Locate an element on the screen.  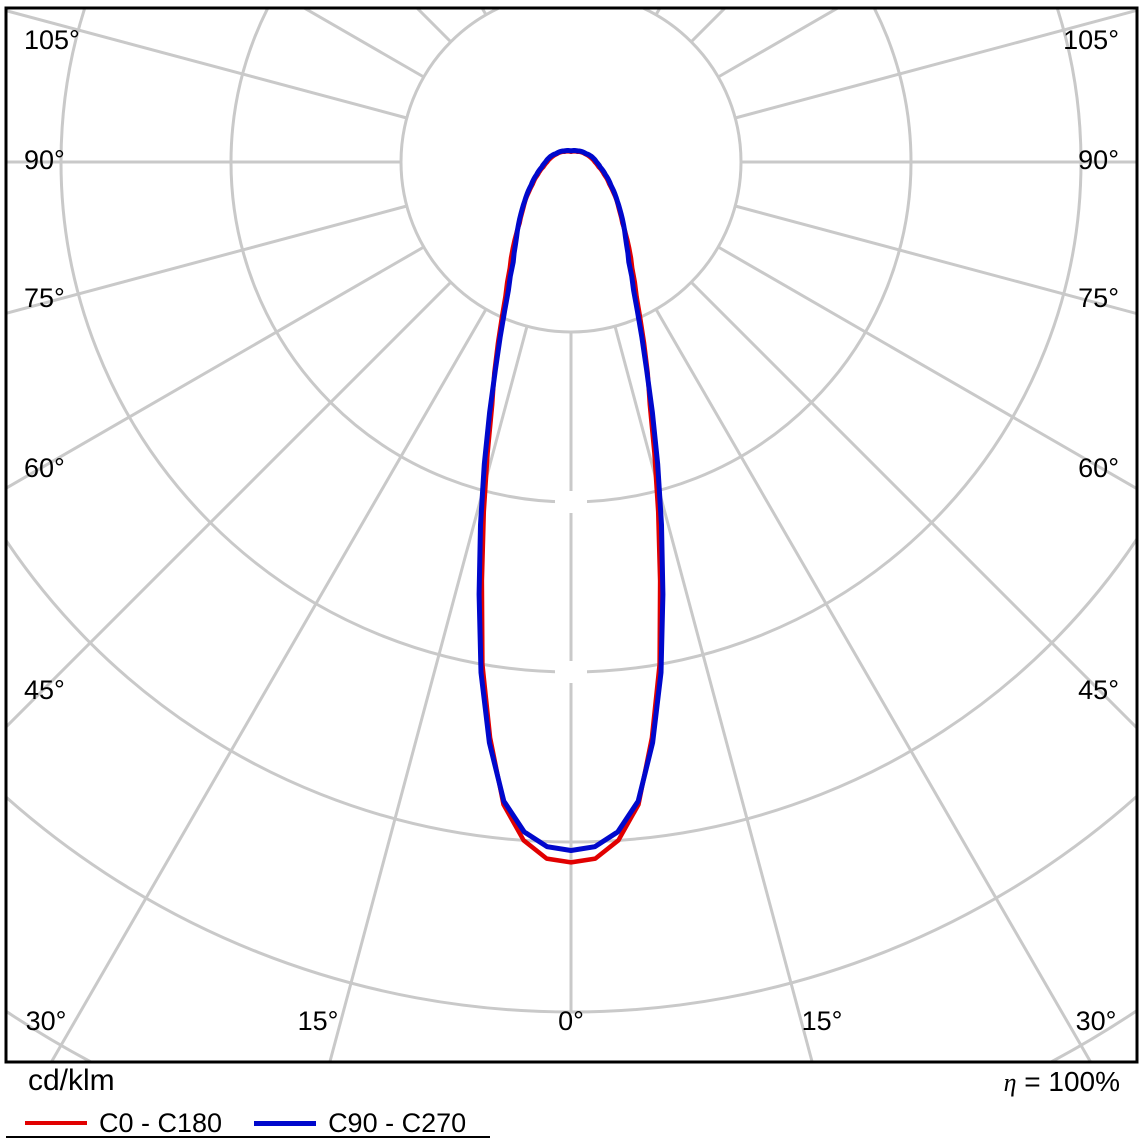
ring-label-blanks is located at coordinates (571, 587).